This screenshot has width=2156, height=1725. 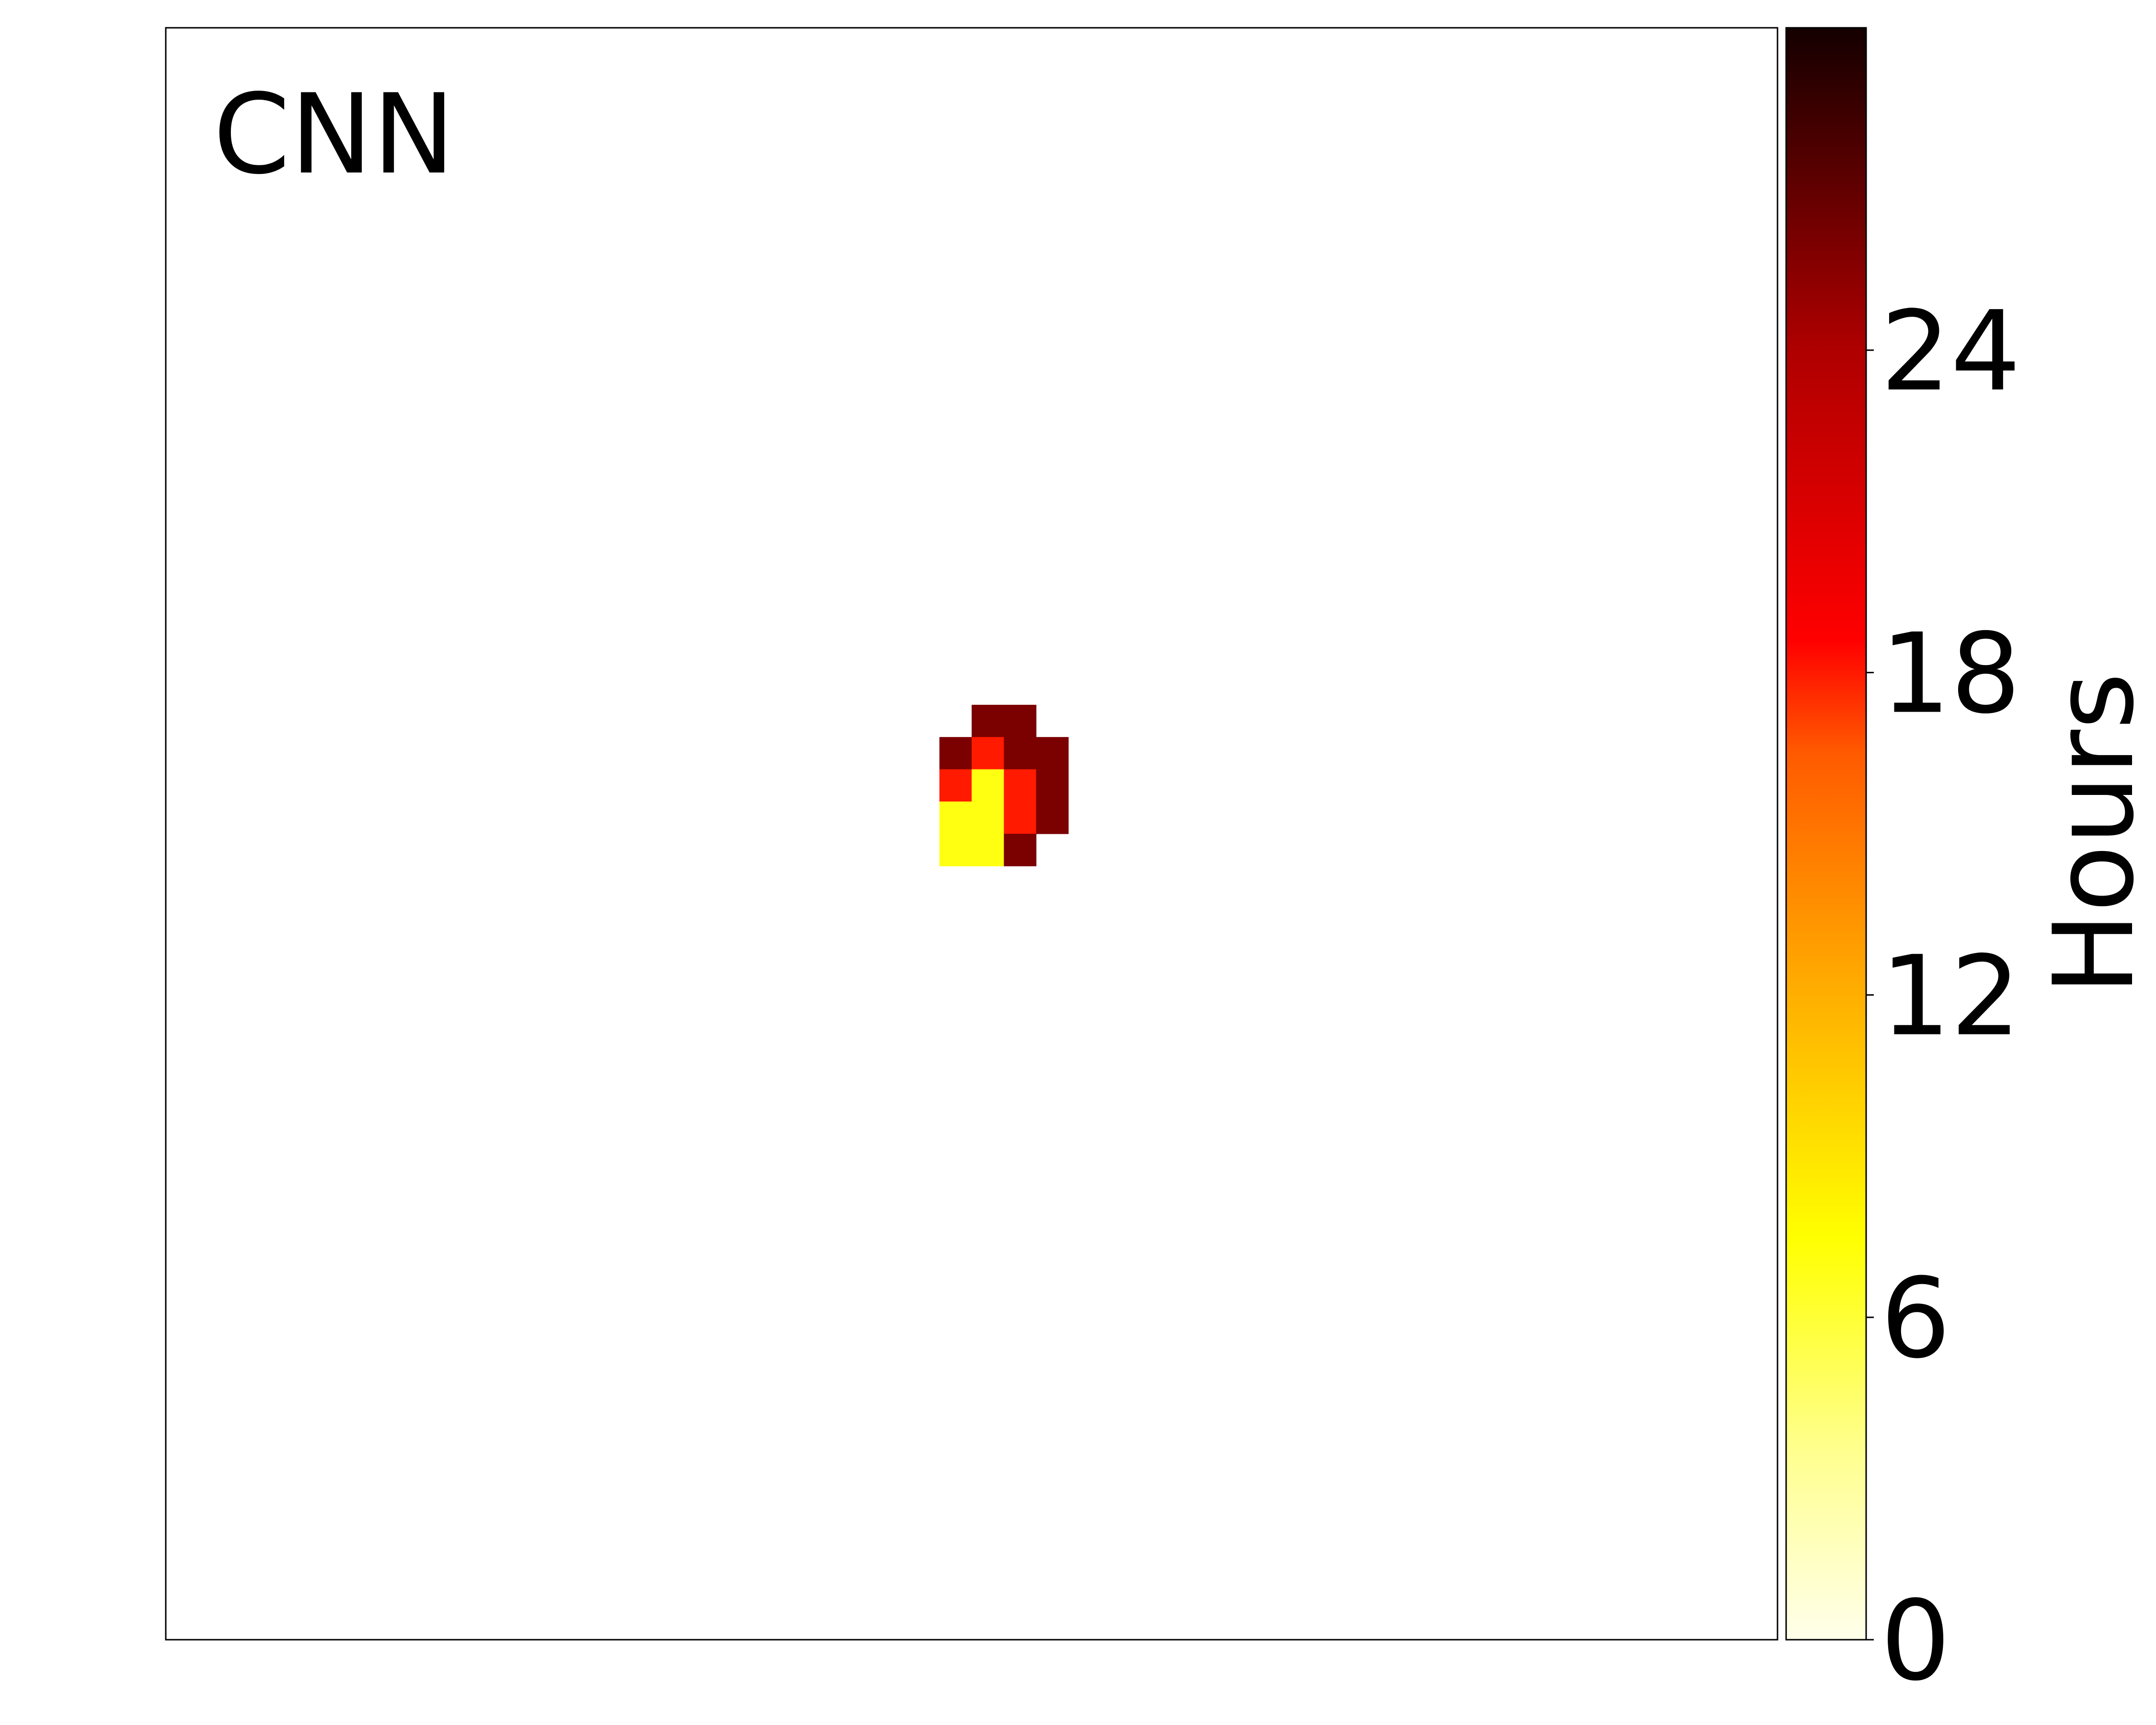 What do you see at coordinates (2093, 833) in the screenshot?
I see `colorbar-label: Hours` at bounding box center [2093, 833].